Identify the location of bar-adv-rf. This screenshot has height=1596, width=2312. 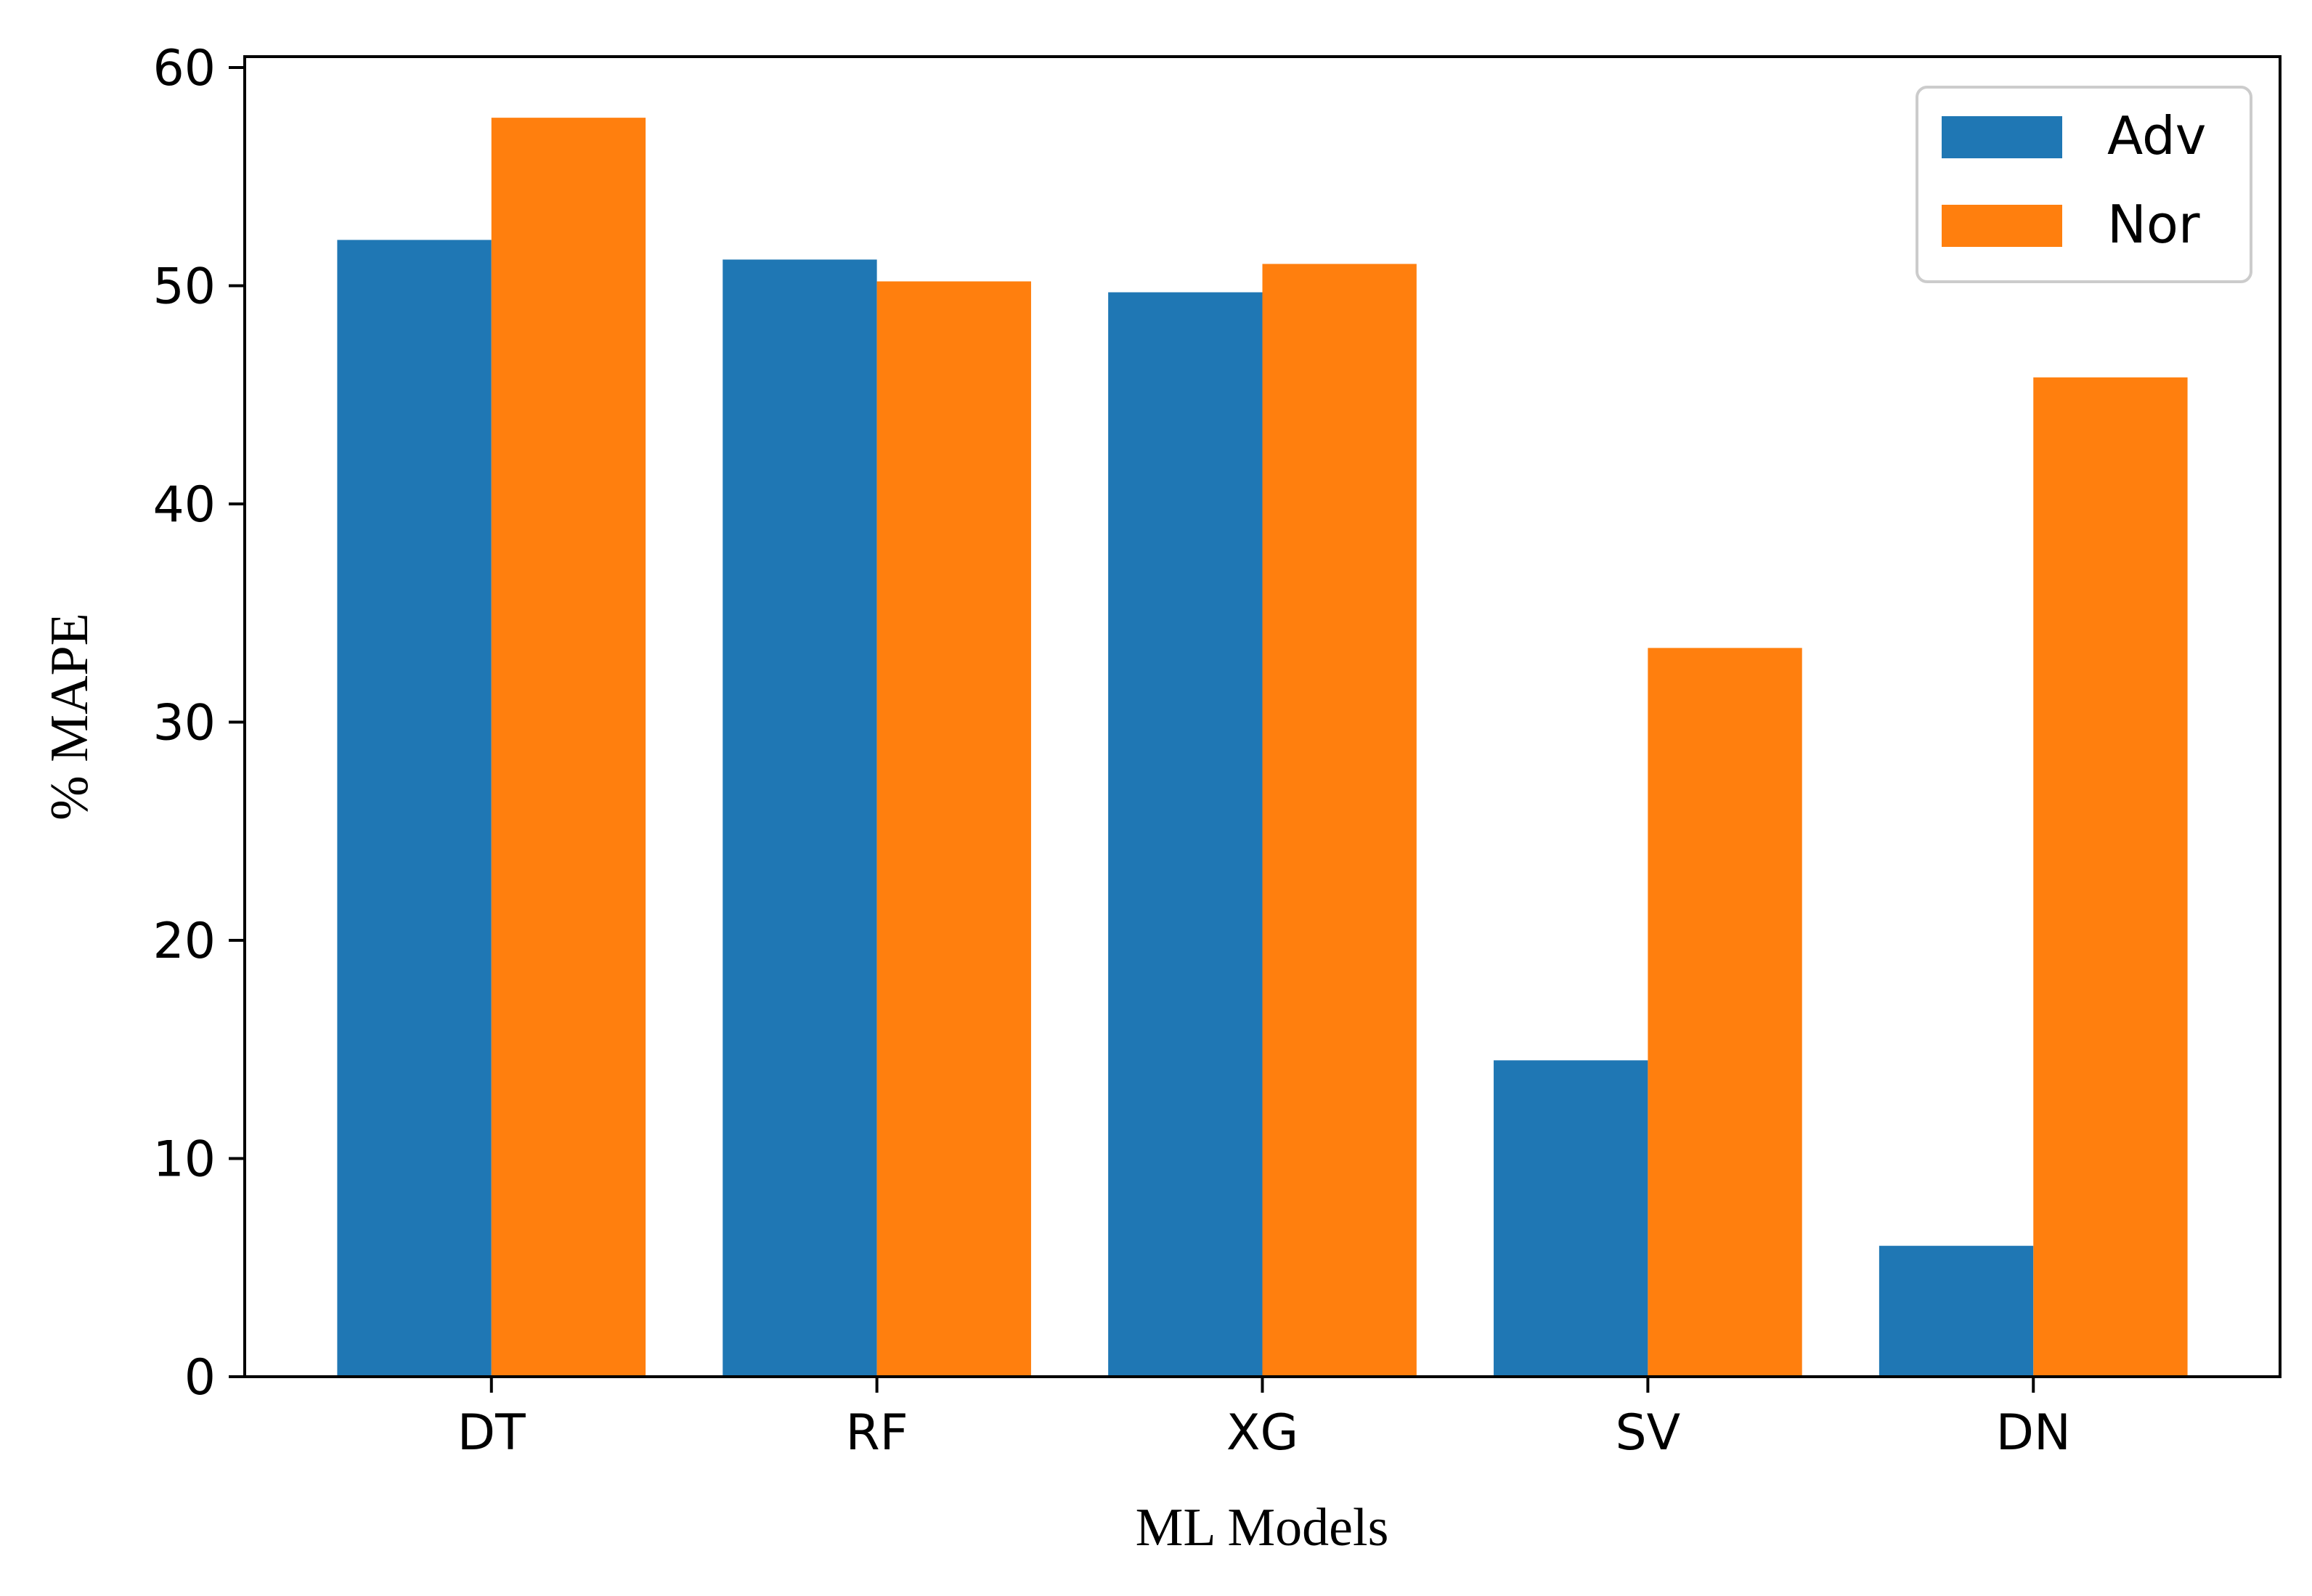
(799, 818).